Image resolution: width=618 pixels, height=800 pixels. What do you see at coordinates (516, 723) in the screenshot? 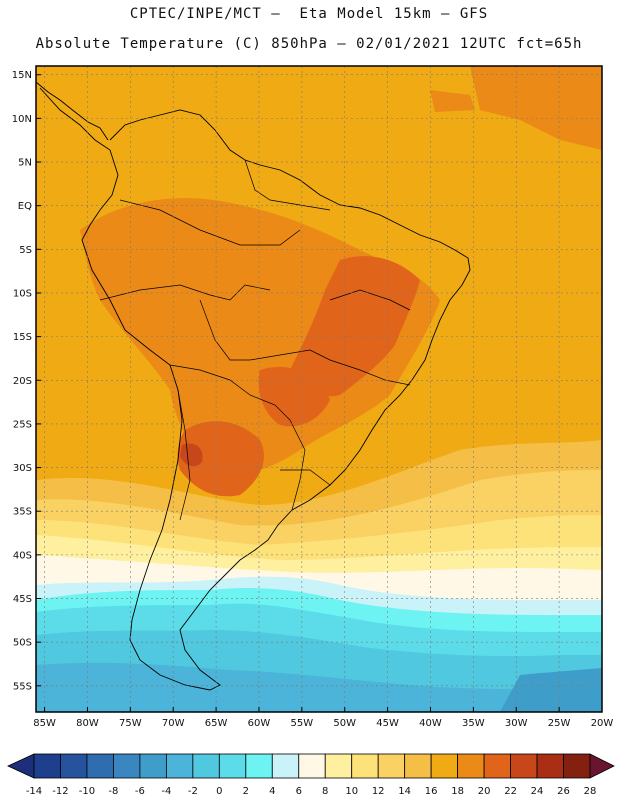
I see `lon-label: 30W` at bounding box center [516, 723].